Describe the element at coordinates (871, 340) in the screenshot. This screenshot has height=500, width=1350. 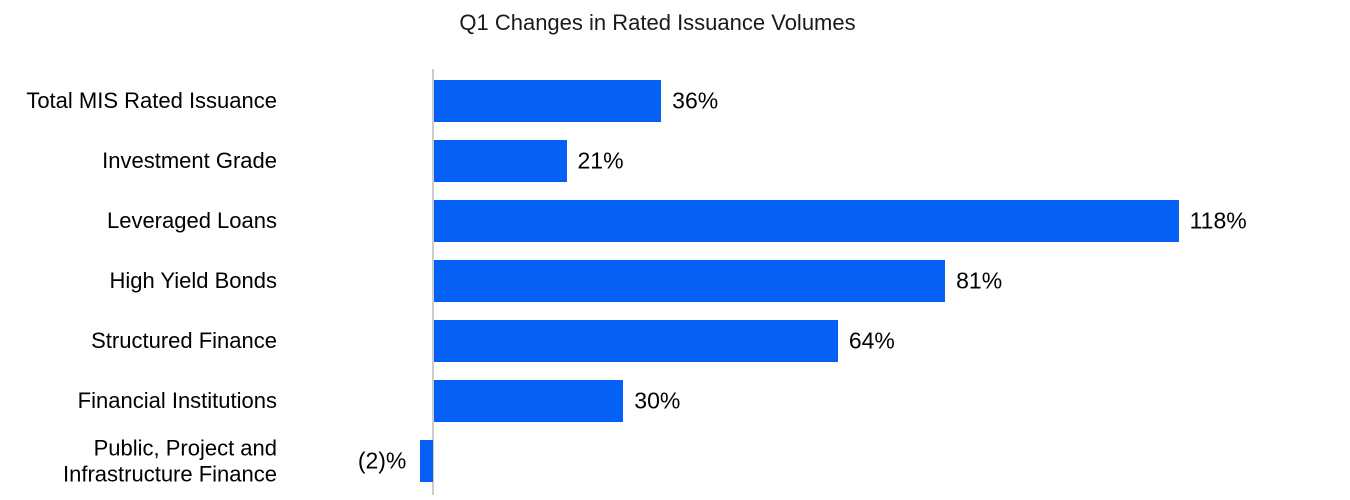
I see `value-label: 64%` at that location.